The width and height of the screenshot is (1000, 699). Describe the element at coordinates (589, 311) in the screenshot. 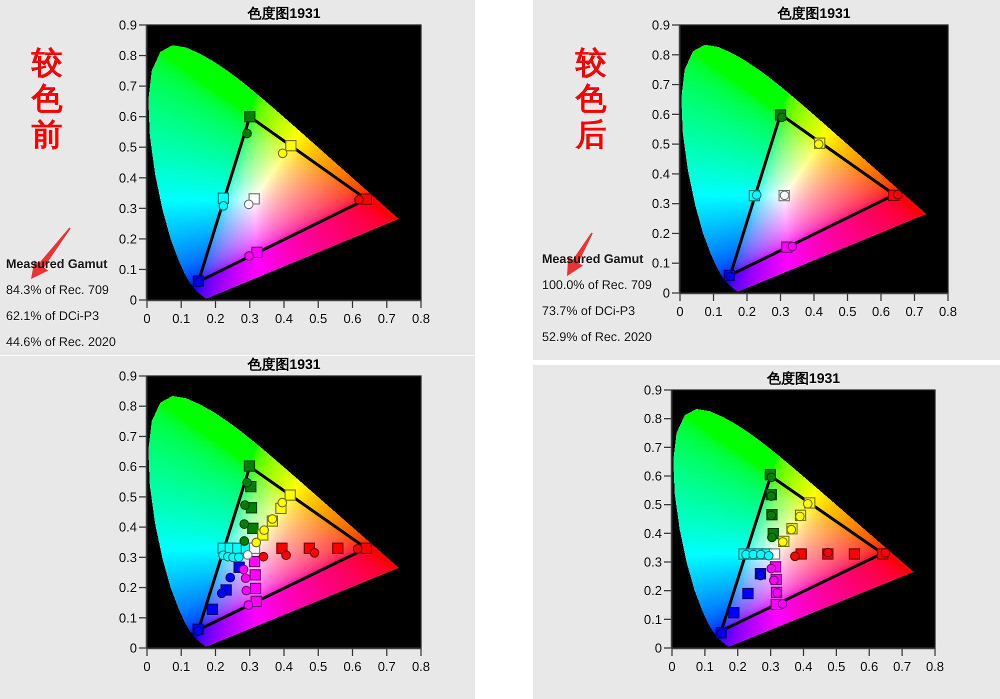

I see `annotation: 73.7% of DCi-P3` at that location.